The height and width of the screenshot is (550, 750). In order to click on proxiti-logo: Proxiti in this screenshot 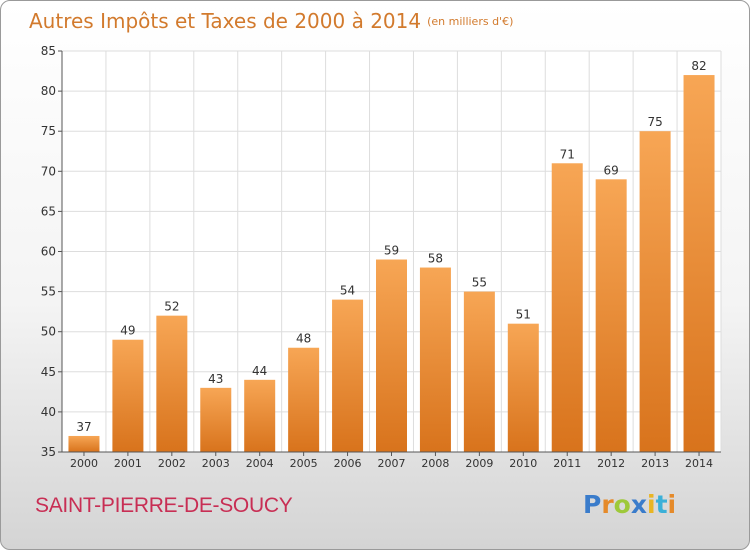, I will do `click(629, 504)`.